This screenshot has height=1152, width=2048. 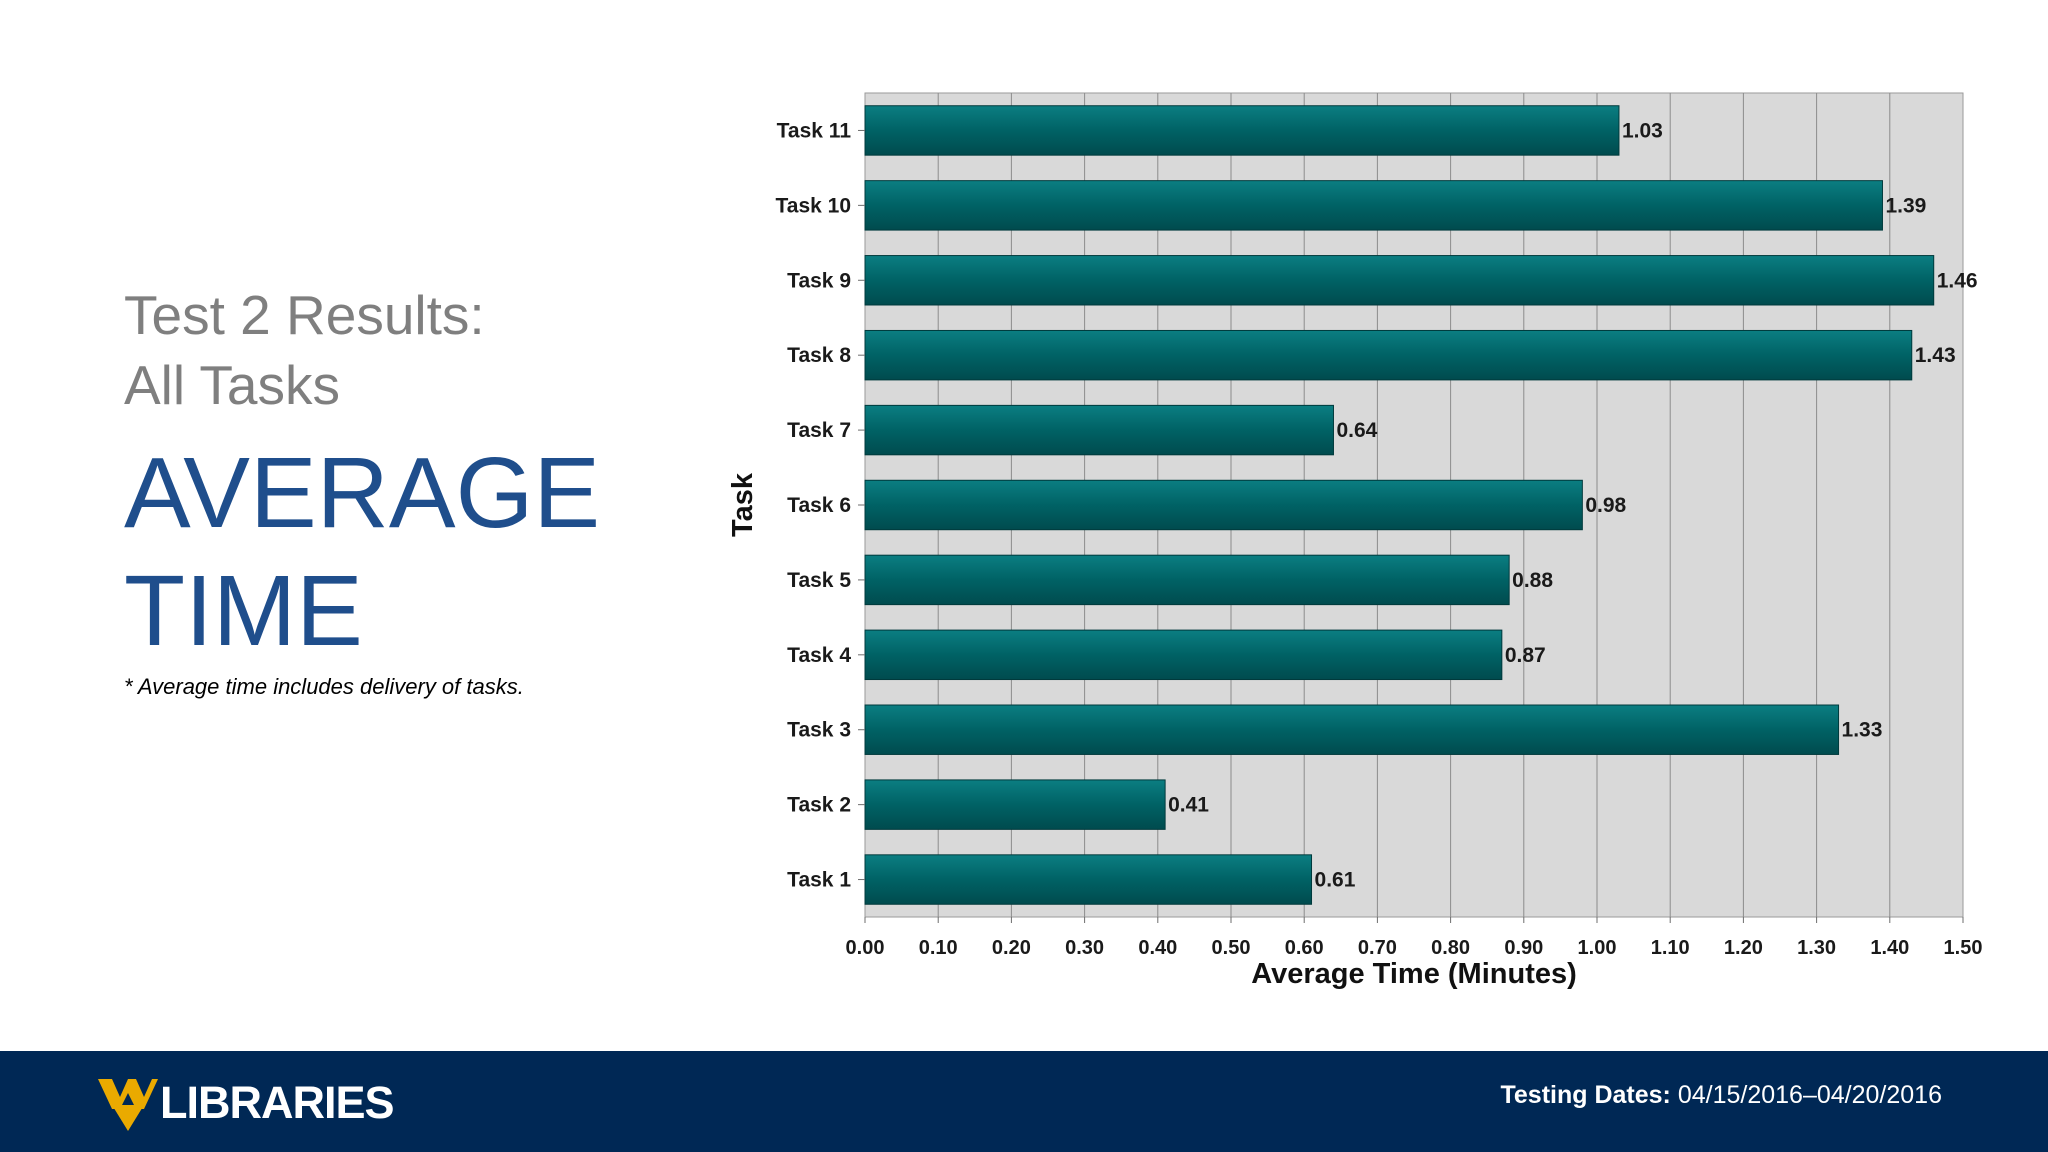 What do you see at coordinates (304, 315) in the screenshot?
I see `subtitle-line-1: Test 2 Results:` at bounding box center [304, 315].